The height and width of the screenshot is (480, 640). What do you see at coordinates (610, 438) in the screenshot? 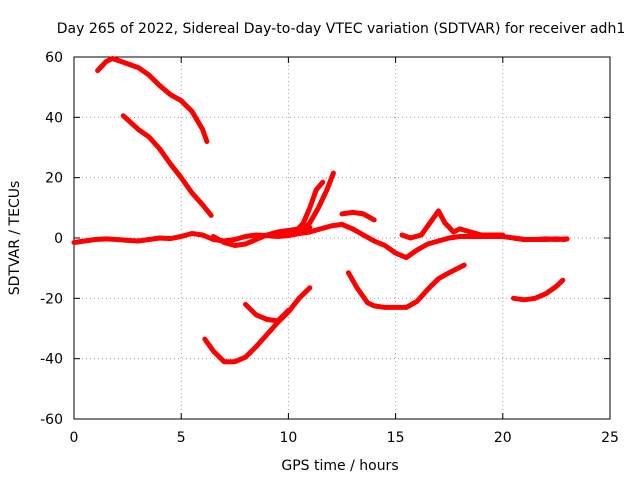
I see `x-tick-label: 25` at bounding box center [610, 438].